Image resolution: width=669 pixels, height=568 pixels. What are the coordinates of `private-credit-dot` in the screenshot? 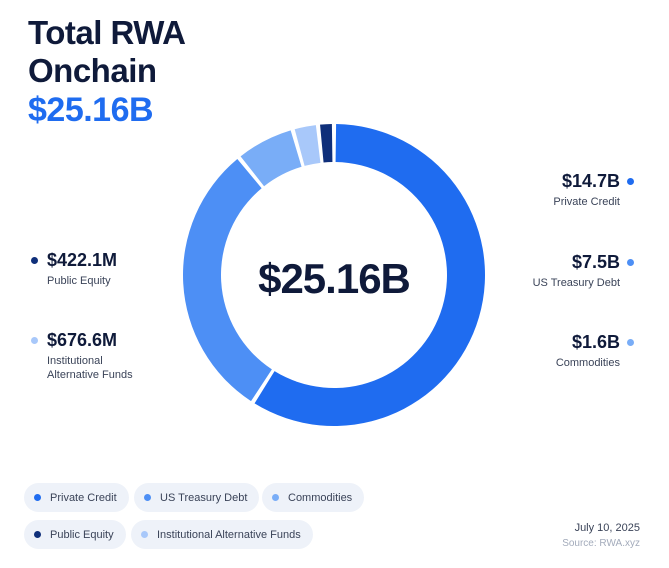 It's located at (630, 181).